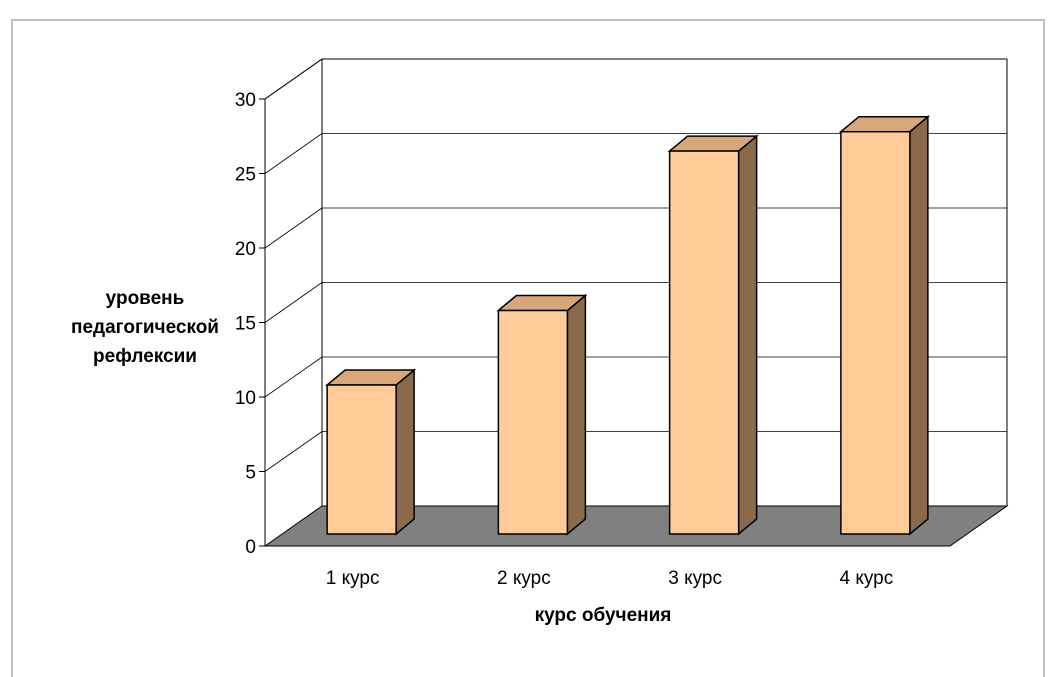 The width and height of the screenshot is (1053, 677). What do you see at coordinates (245, 249) in the screenshot?
I see `y-tick-label: 20` at bounding box center [245, 249].